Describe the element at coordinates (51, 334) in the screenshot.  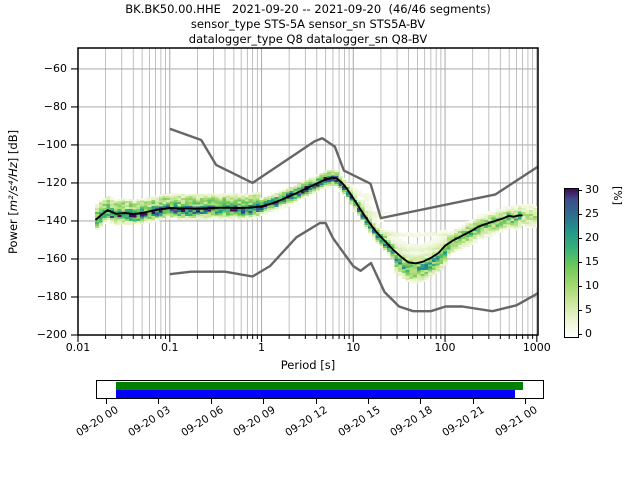
I see `y-tick-label: −200` at that location.